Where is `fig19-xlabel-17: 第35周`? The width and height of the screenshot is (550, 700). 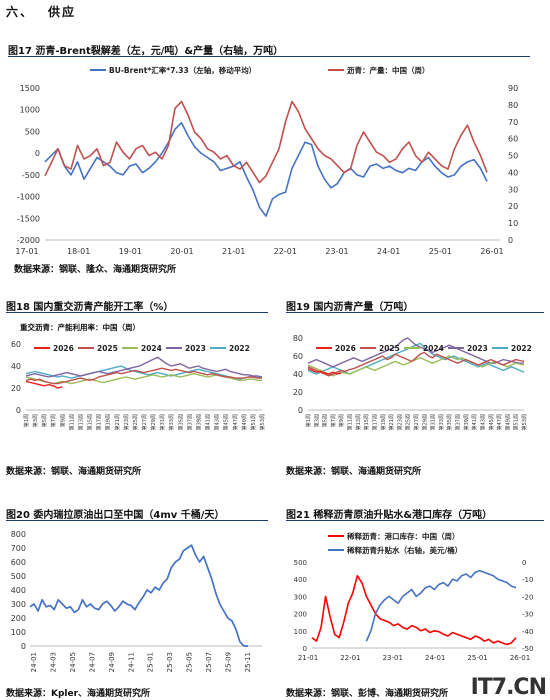 fig19-xlabel-17: 第35周 is located at coordinates (449, 422).